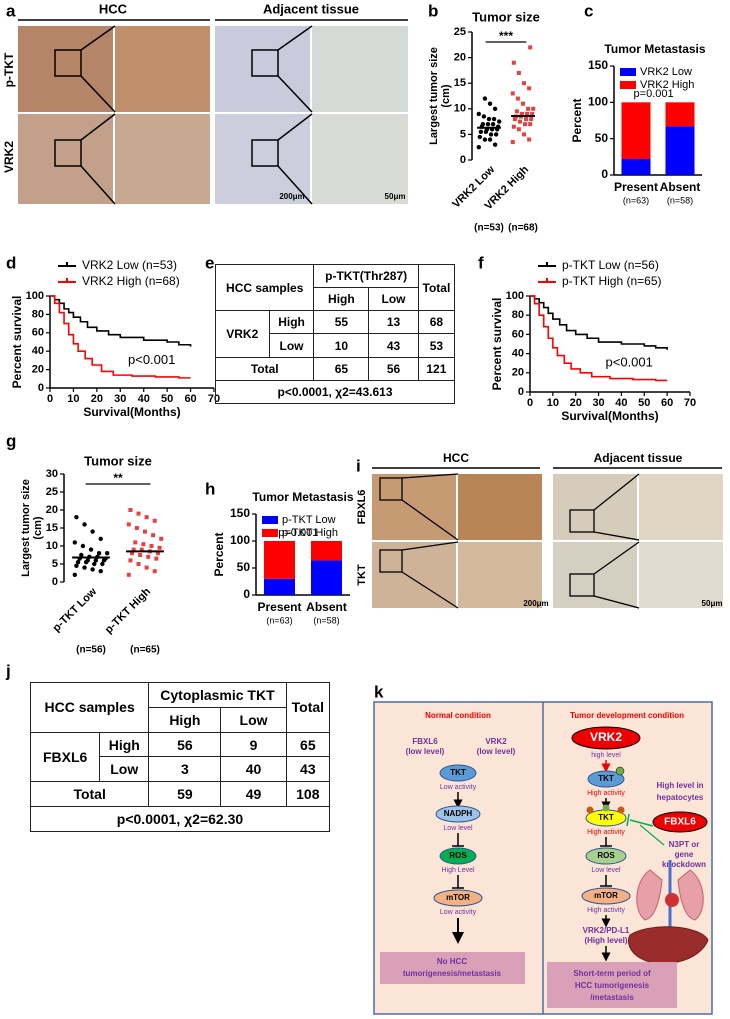  What do you see at coordinates (38, 333) in the screenshot?
I see `y-tick-label: 60` at bounding box center [38, 333].